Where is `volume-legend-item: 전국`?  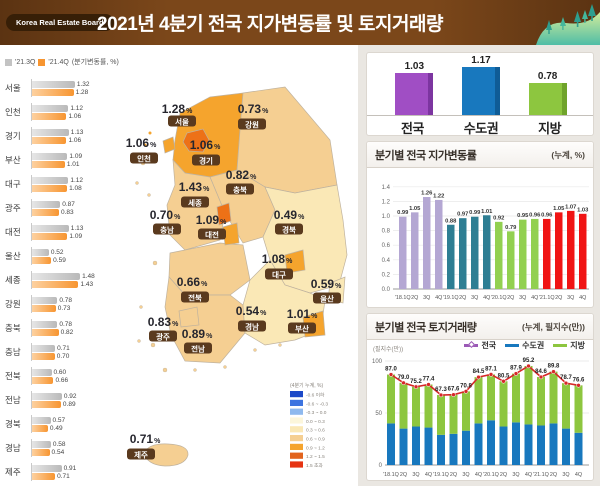
volume-legend-item: 전국 is located at coordinates (480, 345).